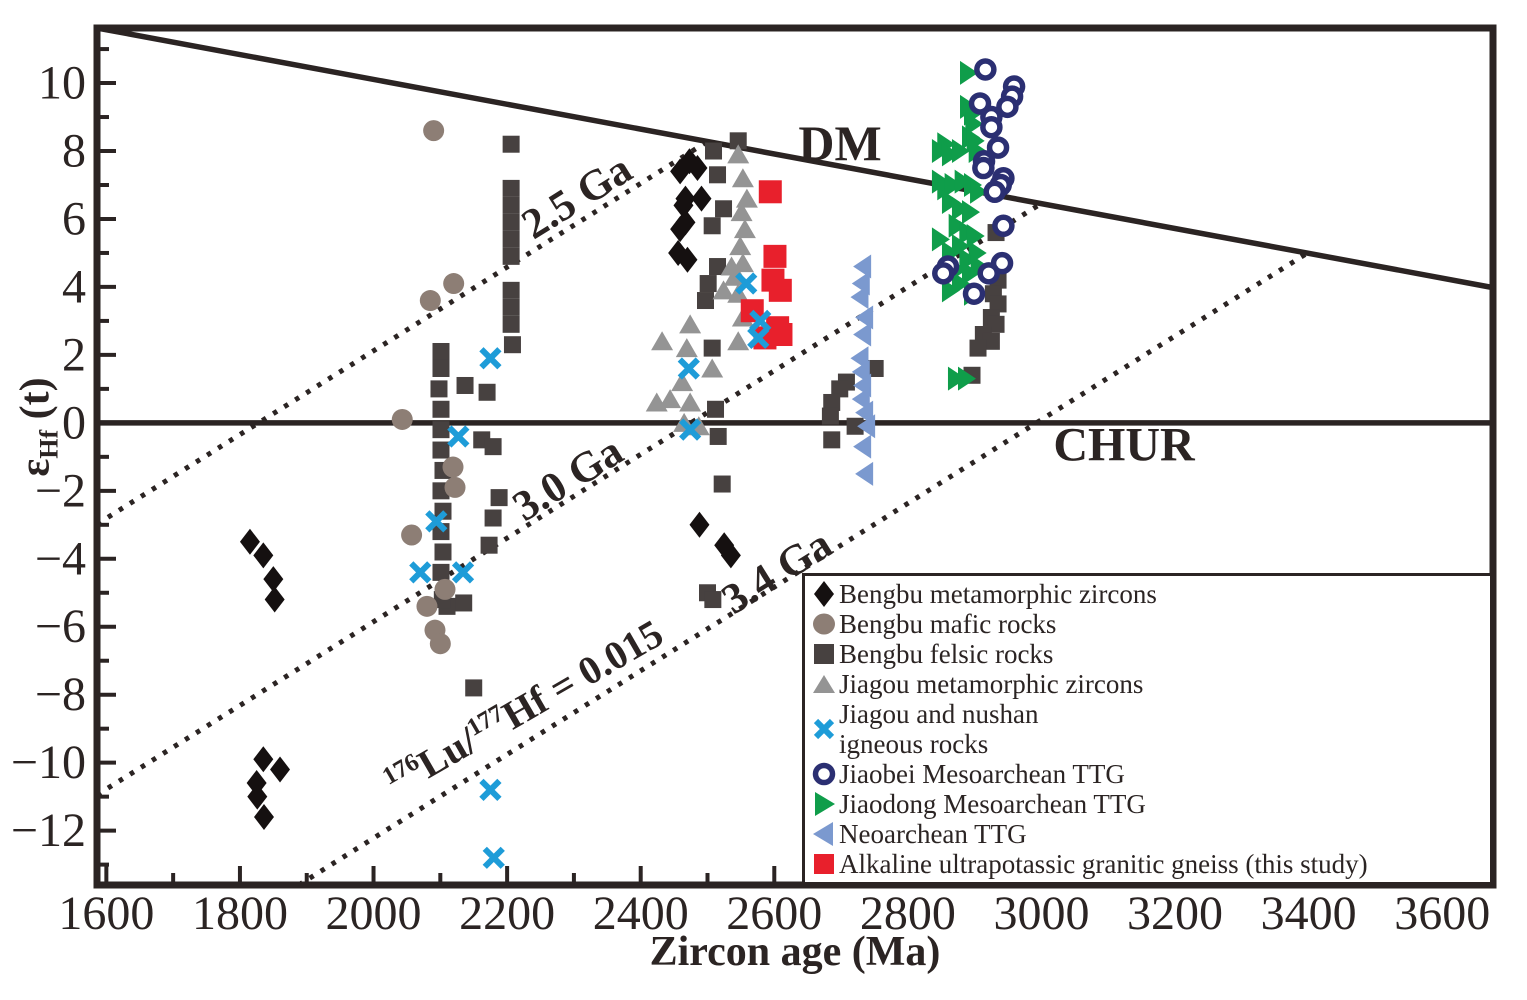 Image resolution: width=1527 pixels, height=1000 pixels. What do you see at coordinates (1041, 913) in the screenshot?
I see `svg-text: 3000` at bounding box center [1041, 913].